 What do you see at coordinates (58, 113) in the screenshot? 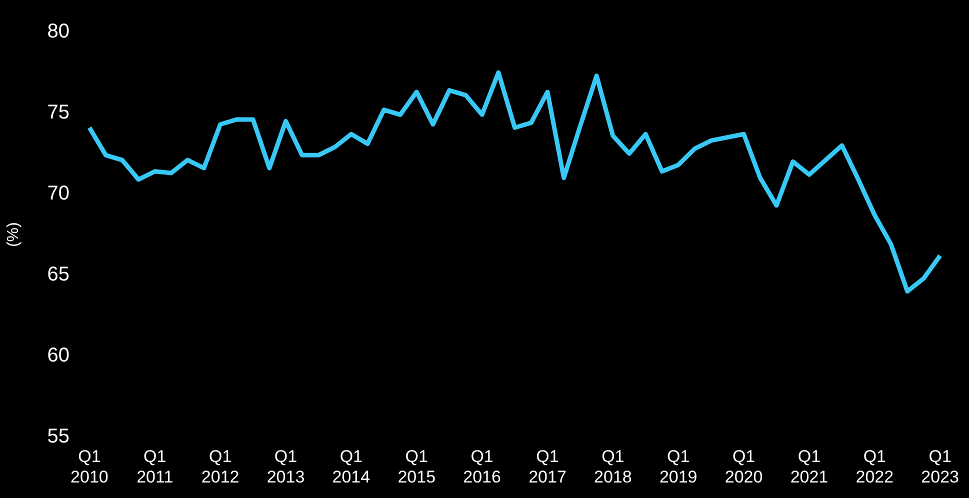
I see `y-tick-label: 75` at bounding box center [58, 113].